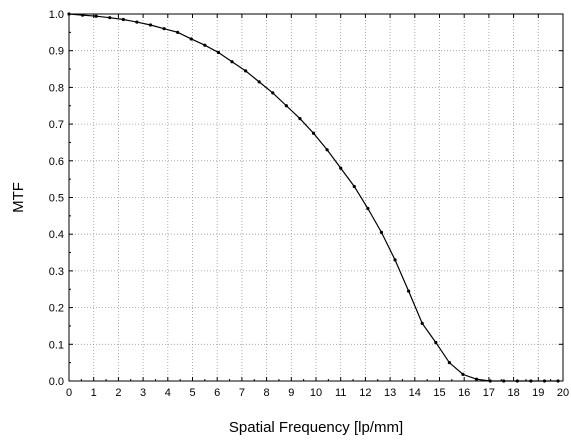  Describe the element at coordinates (563, 393) in the screenshot. I see `x-tick-label: 20` at that location.